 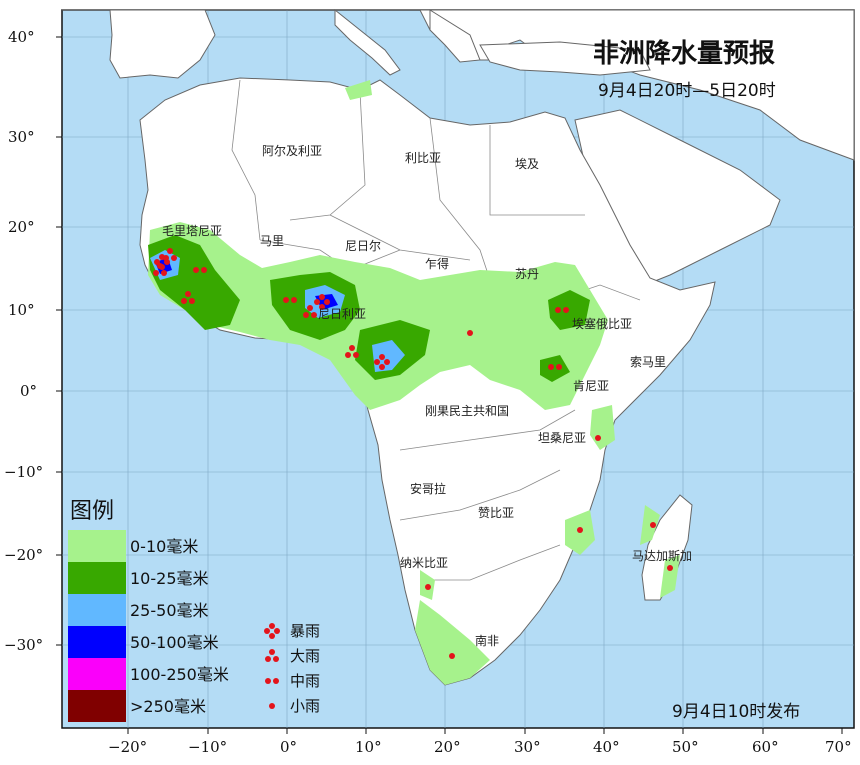 I want to click on legend-rain-label: 中雨, so click(x=305, y=681).